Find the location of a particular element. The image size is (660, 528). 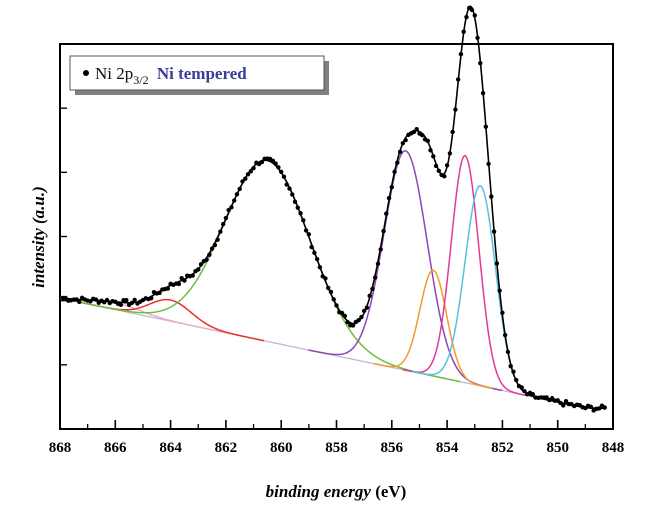

y-axis-ticks is located at coordinates (63, 236).